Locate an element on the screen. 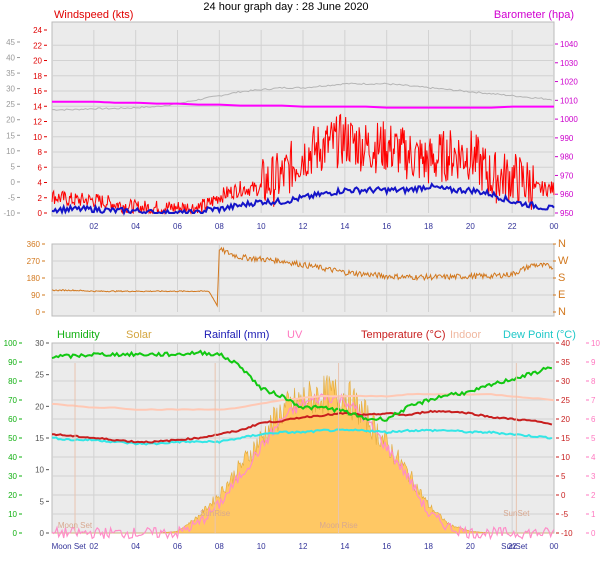 The image size is (608, 561). wind-x-tick: 12 is located at coordinates (303, 226).